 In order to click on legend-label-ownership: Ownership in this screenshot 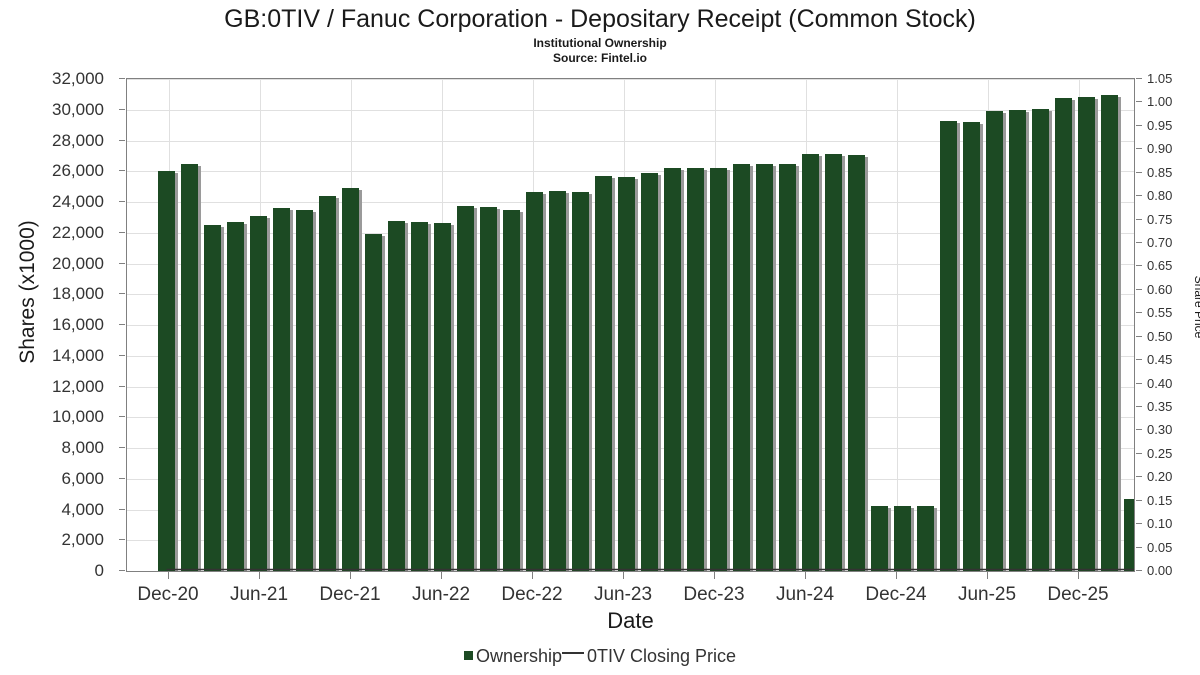, I will do `click(518, 656)`.